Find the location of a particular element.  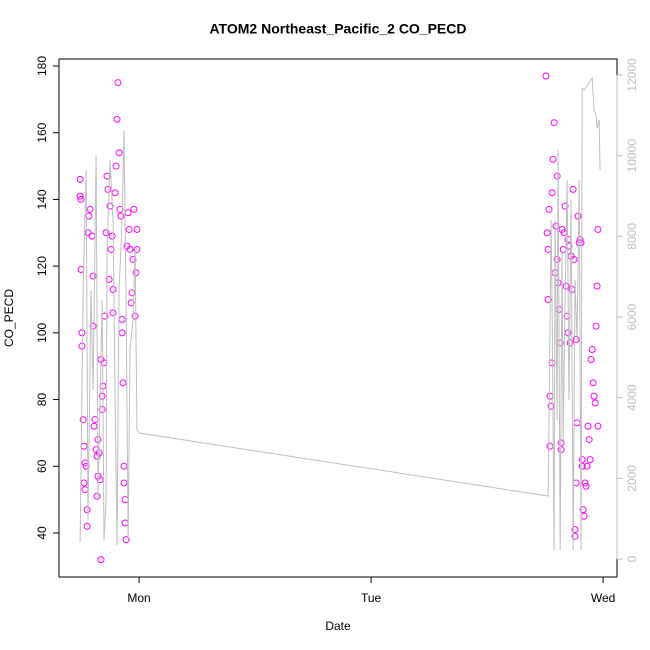

y-tick-label: 120 is located at coordinates (42, 266).